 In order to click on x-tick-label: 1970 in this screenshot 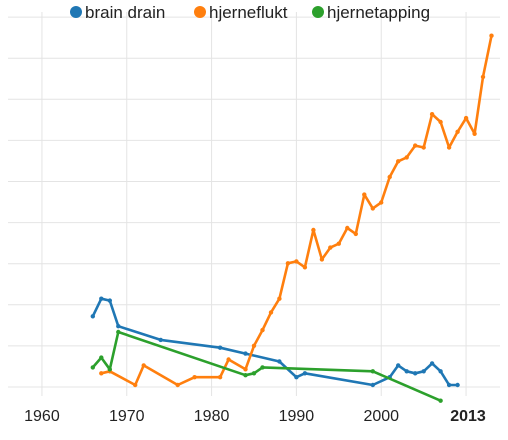, I will do `click(127, 416)`.